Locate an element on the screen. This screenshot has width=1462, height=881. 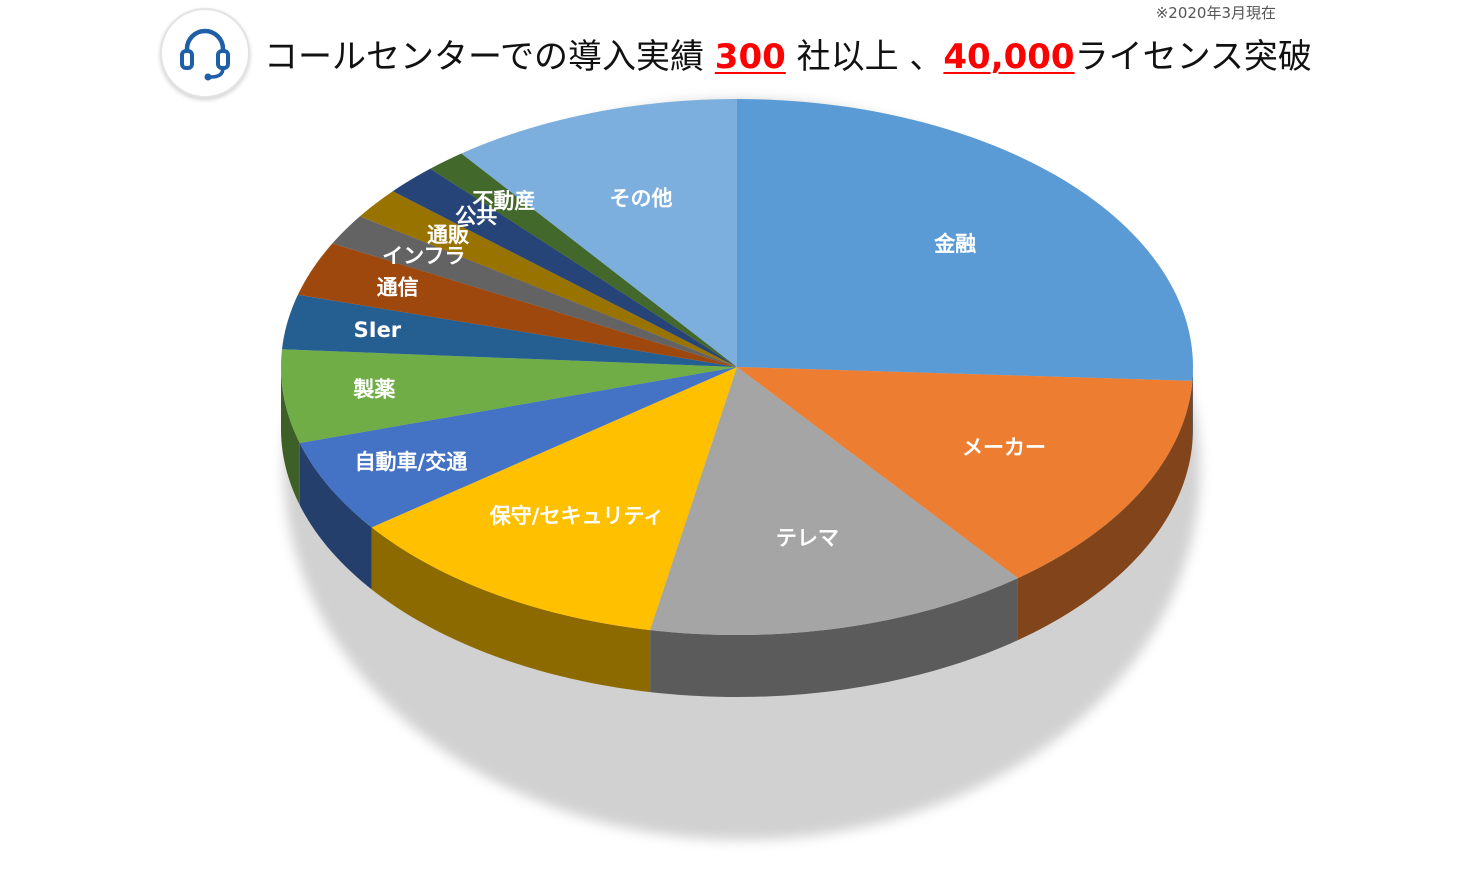
slice-label-3: 保守/セキュリティ is located at coordinates (576, 516).